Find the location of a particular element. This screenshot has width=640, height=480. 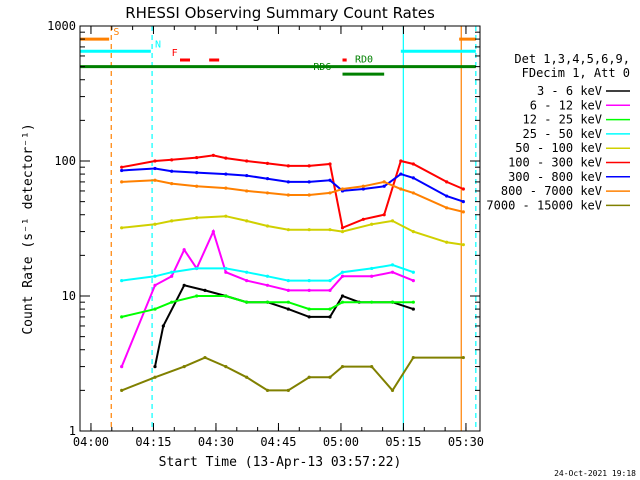

y-tick-label: 10 is located at coordinates (69, 296).